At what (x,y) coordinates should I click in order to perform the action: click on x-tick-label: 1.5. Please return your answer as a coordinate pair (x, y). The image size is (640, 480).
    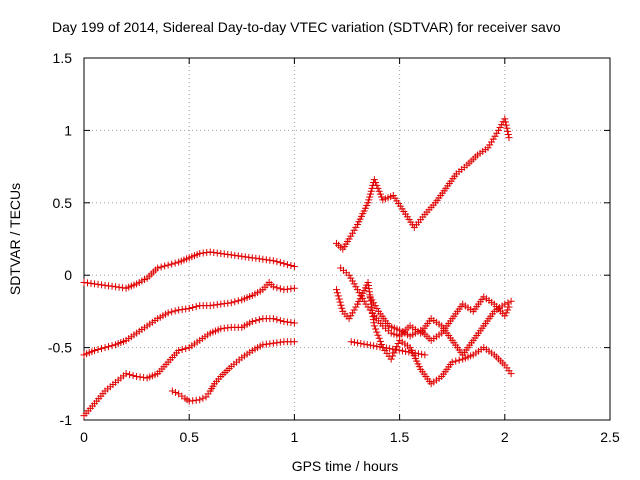
    Looking at the image, I should click on (400, 437).